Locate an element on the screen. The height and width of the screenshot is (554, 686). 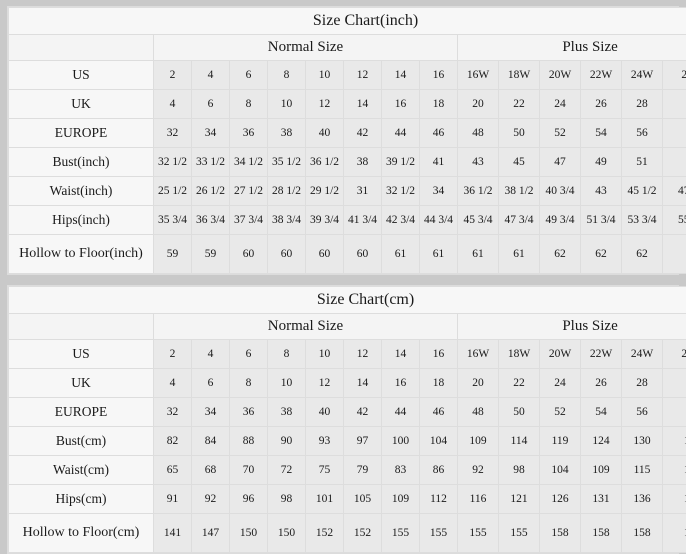
data-cell: 34 is located at coordinates (211, 133).